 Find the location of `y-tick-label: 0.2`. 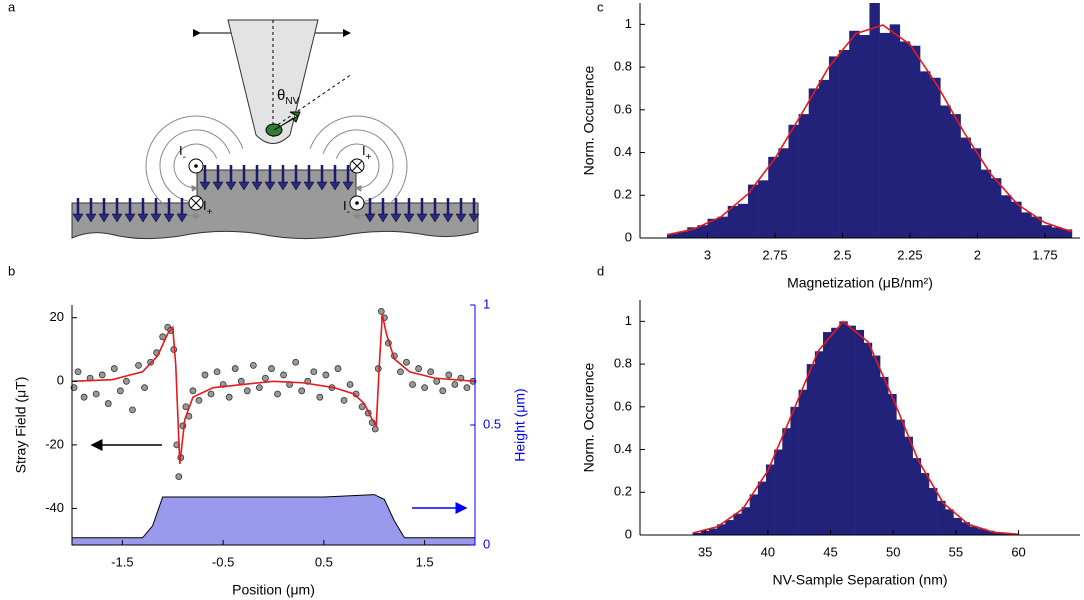

y-tick-label: 0.2 is located at coordinates (623, 491).